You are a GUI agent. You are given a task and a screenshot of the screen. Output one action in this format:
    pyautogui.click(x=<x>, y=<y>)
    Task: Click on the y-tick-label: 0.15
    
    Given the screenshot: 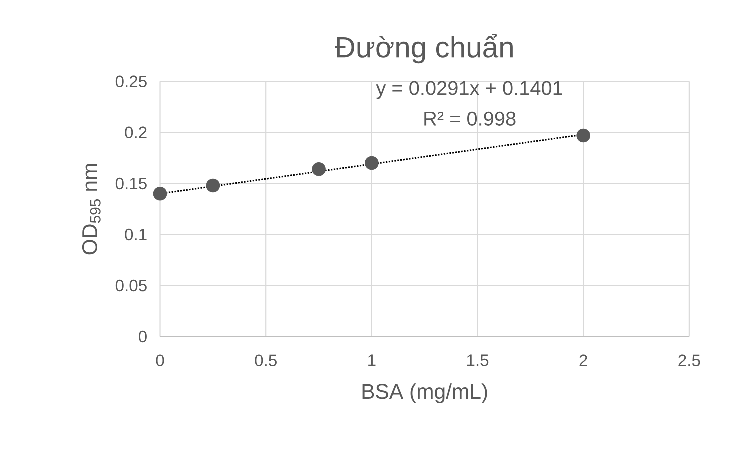 What is the action you would take?
    pyautogui.click(x=131, y=184)
    